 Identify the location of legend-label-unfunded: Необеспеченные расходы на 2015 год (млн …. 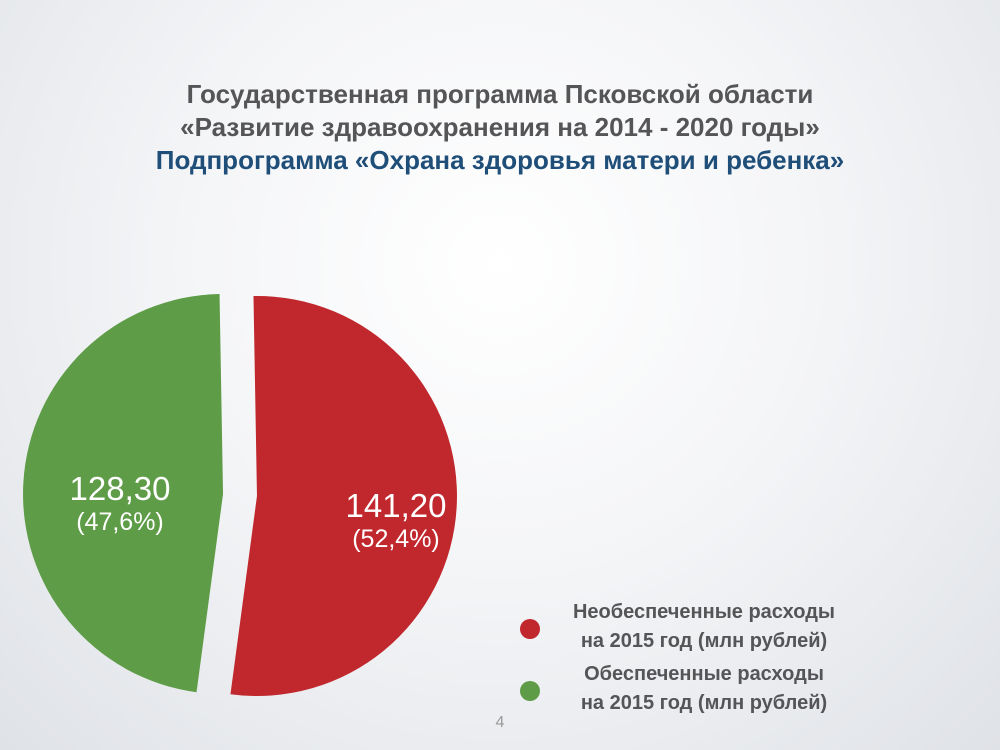
(704, 627).